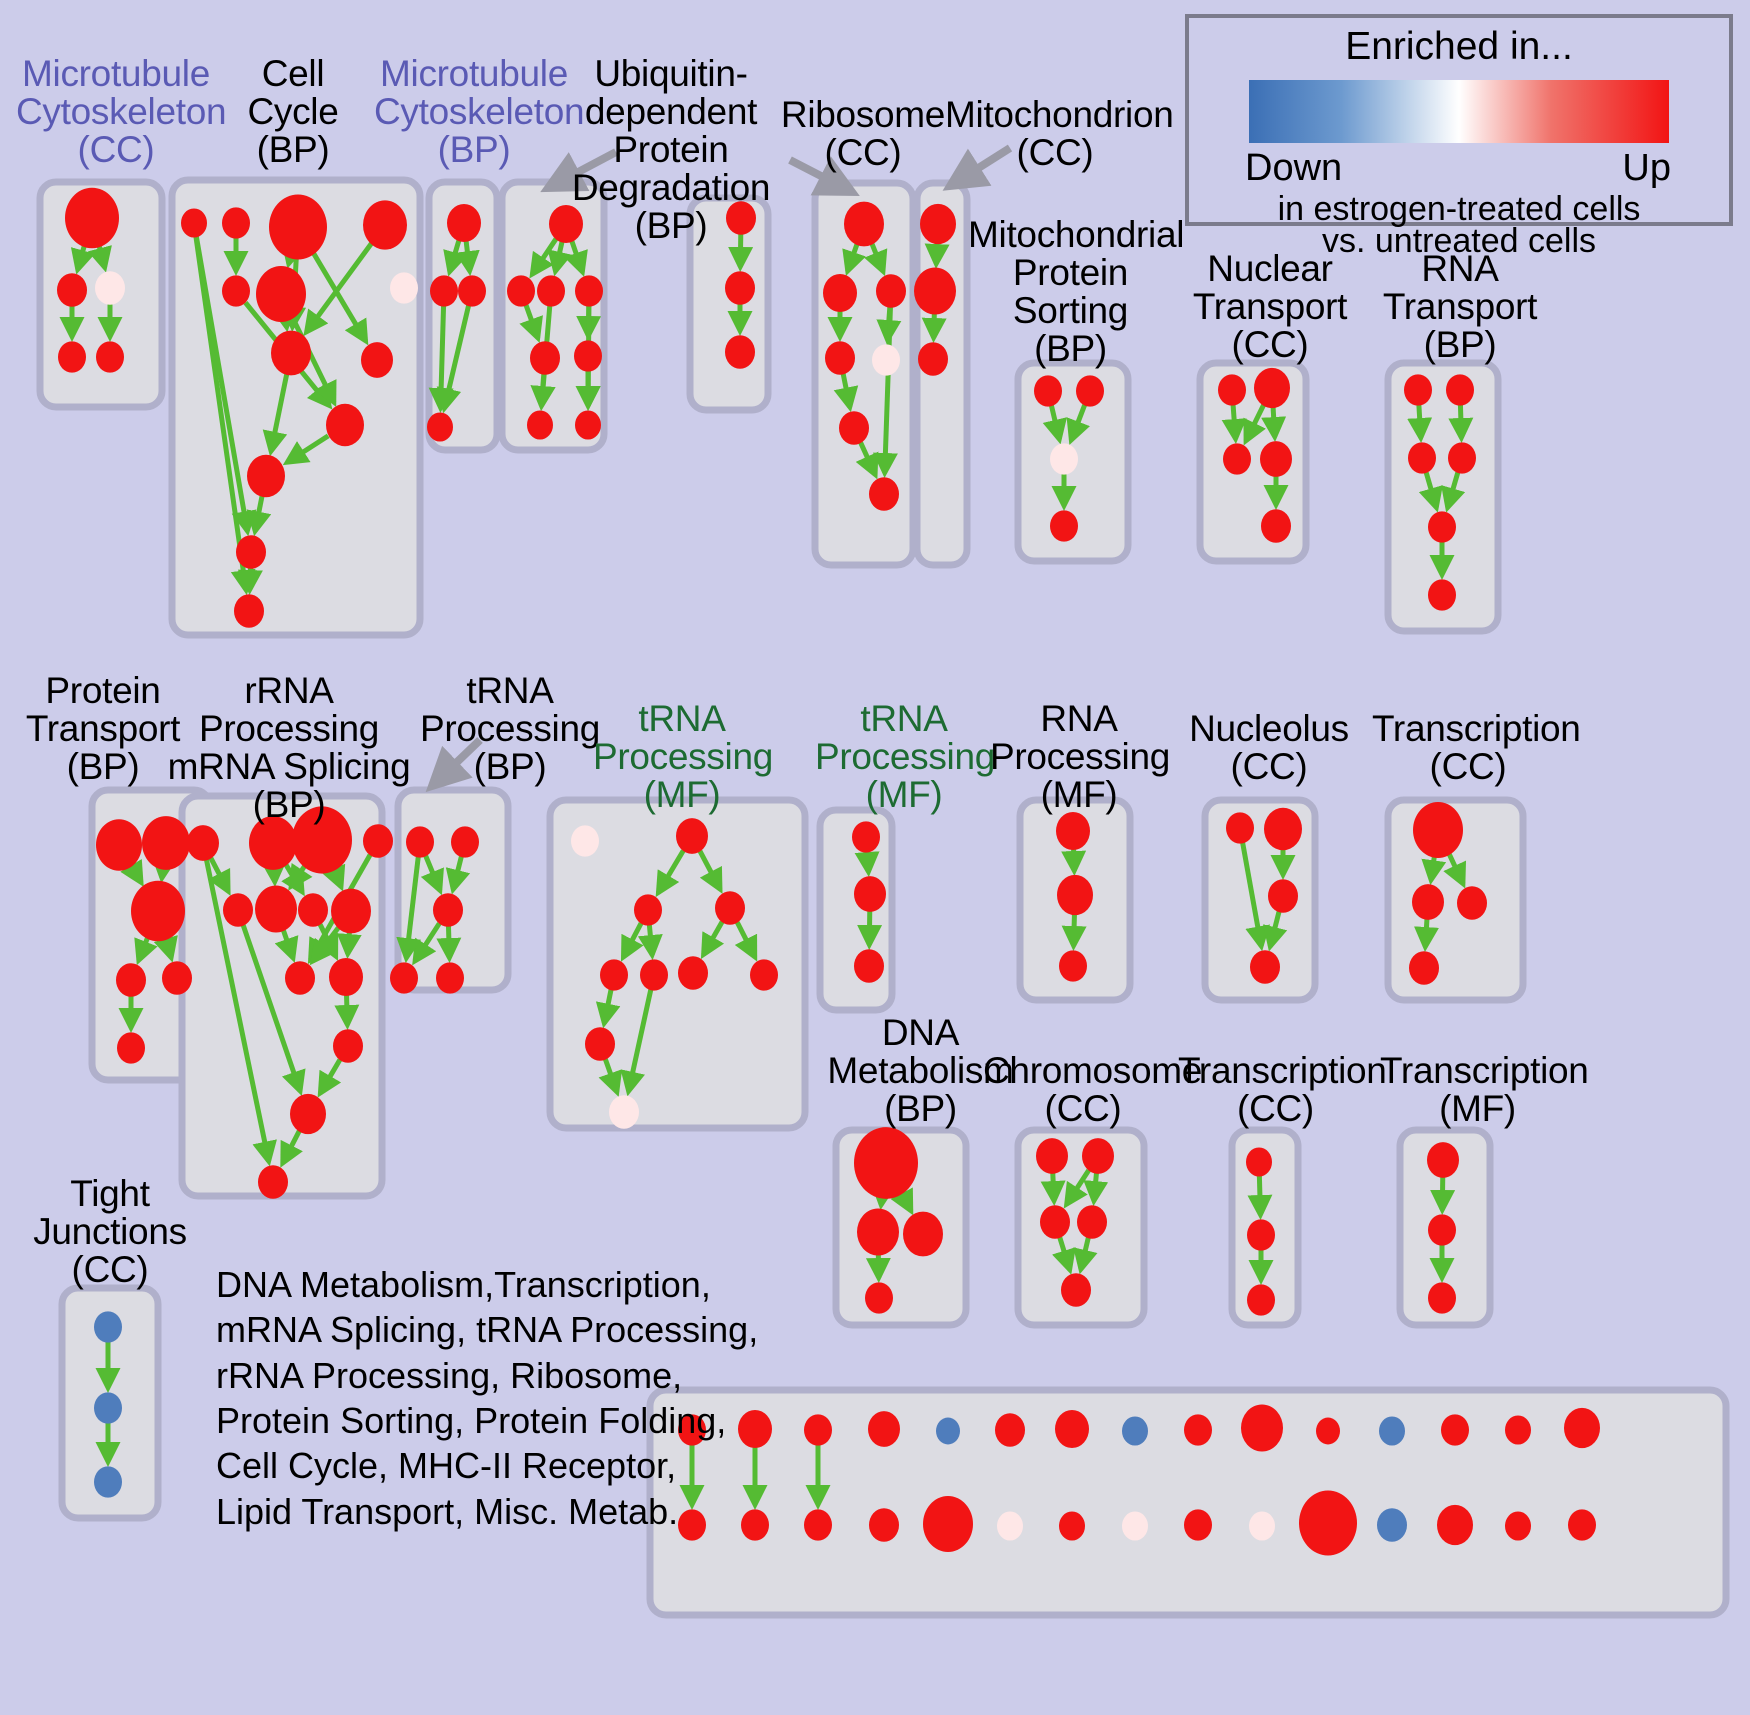 The height and width of the screenshot is (1715, 1750). I want to click on panel-mitochondrial-protein-sorting-bp, so click(1073, 462).